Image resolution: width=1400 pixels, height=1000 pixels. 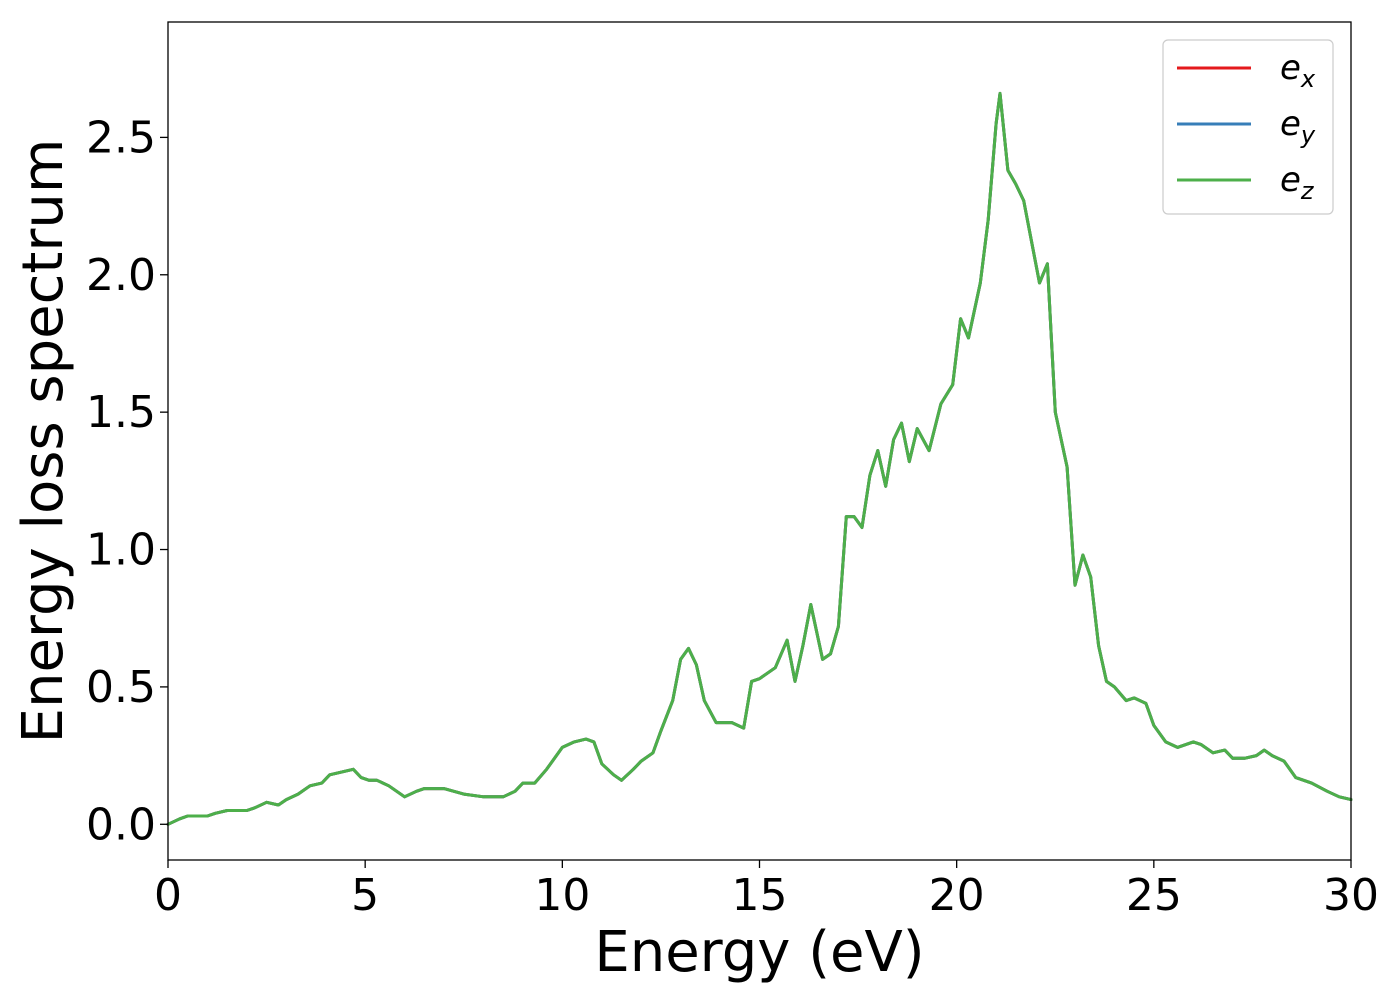 I want to click on legend-label-ey: ey, so click(x=1298, y=126).